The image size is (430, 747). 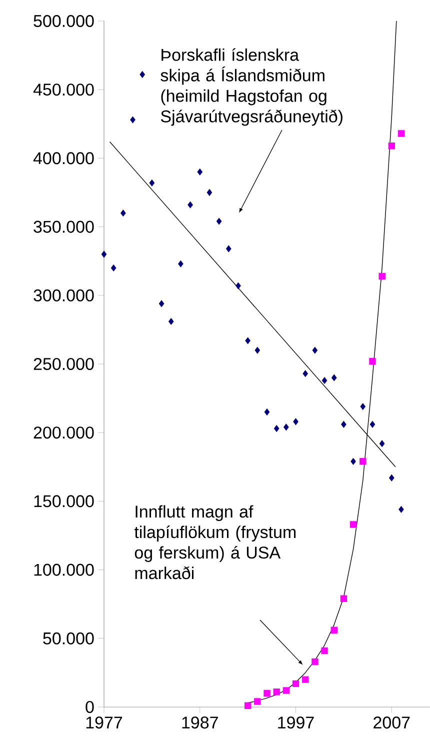 What do you see at coordinates (296, 722) in the screenshot?
I see `x-tick-label: 1997` at bounding box center [296, 722].